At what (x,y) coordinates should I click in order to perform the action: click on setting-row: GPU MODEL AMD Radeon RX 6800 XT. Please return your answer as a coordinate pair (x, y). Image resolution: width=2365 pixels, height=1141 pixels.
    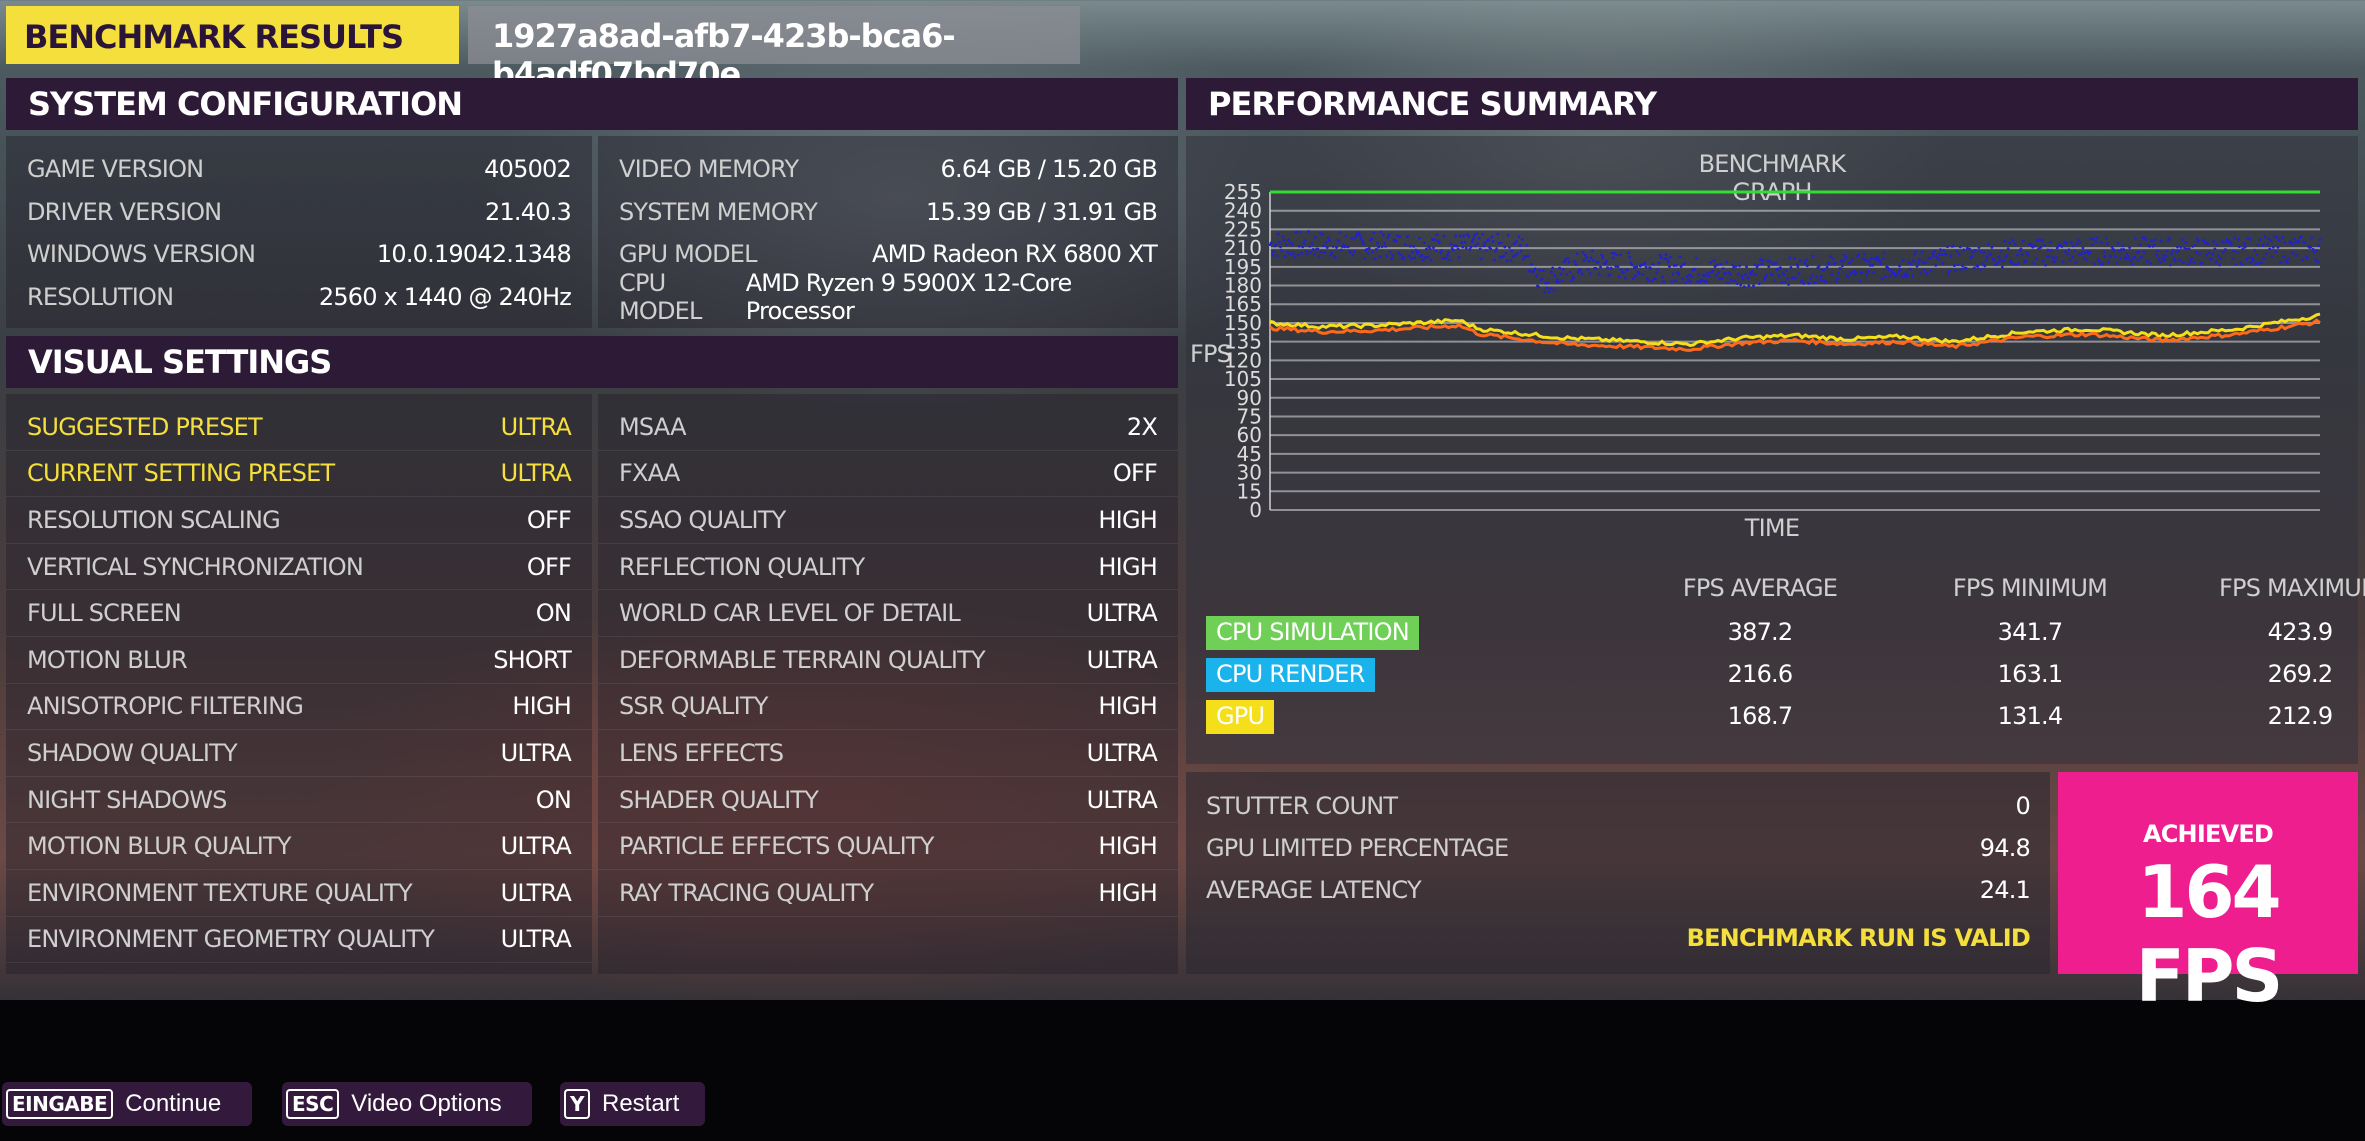
    Looking at the image, I should click on (888, 254).